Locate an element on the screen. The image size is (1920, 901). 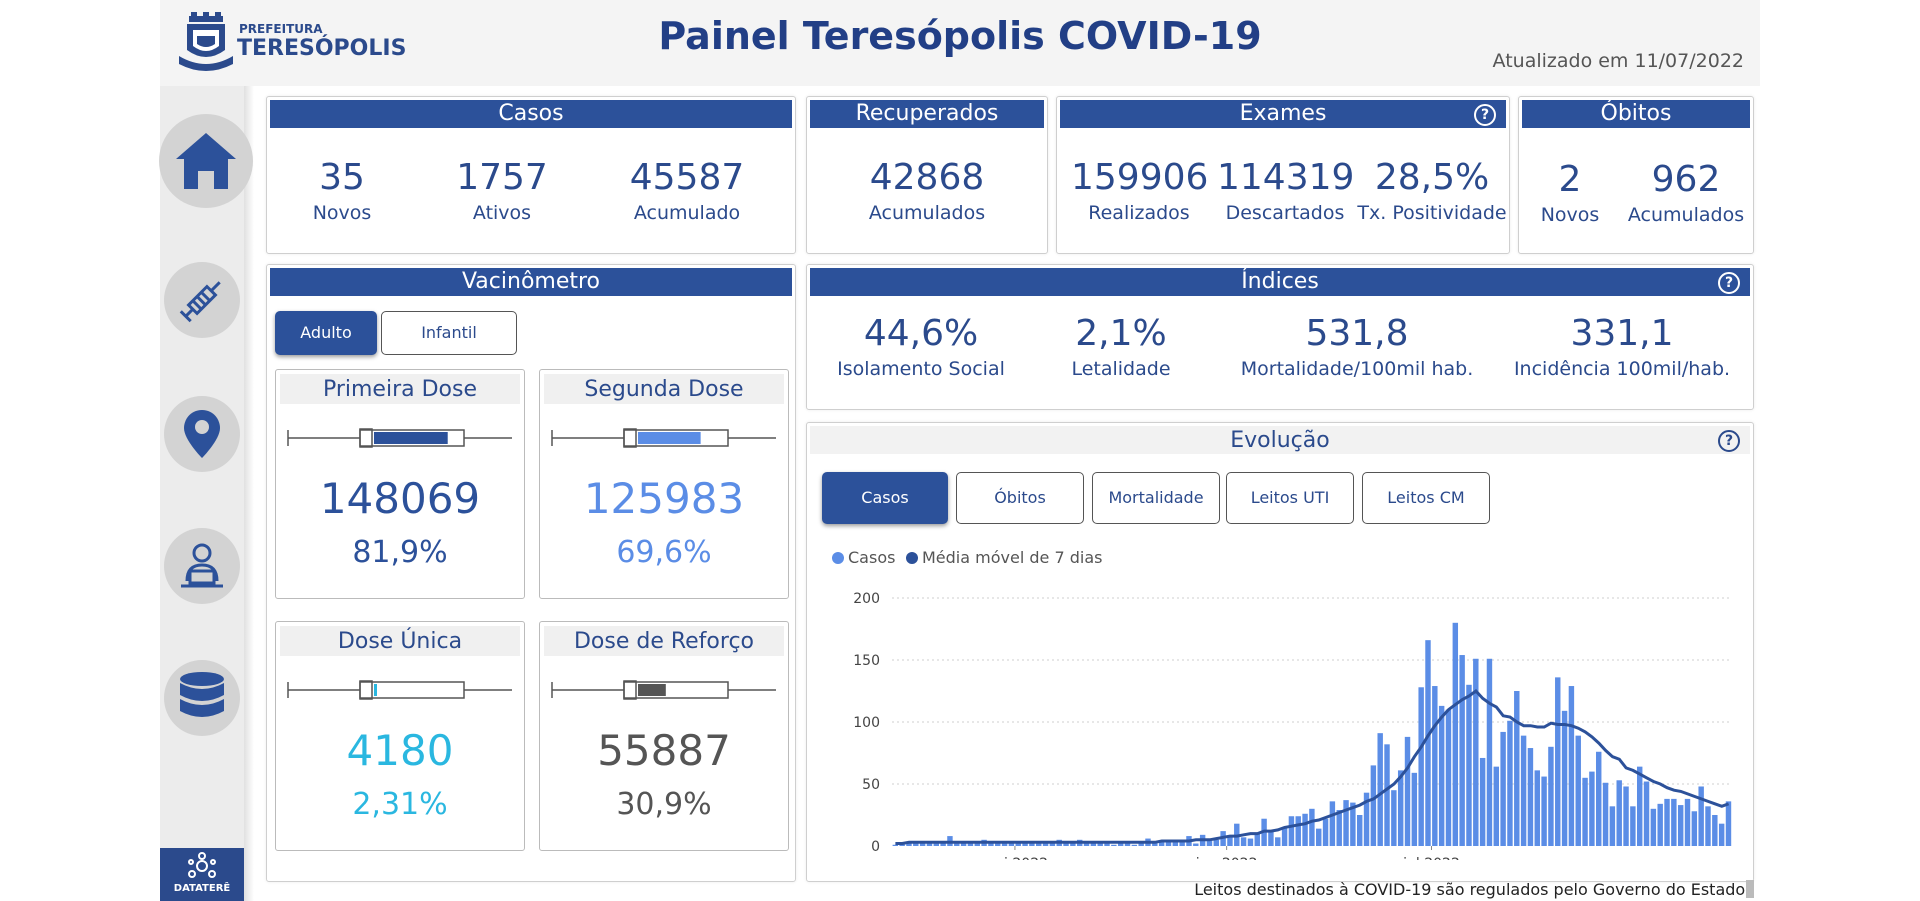
nav-map-button is located at coordinates (202, 434).